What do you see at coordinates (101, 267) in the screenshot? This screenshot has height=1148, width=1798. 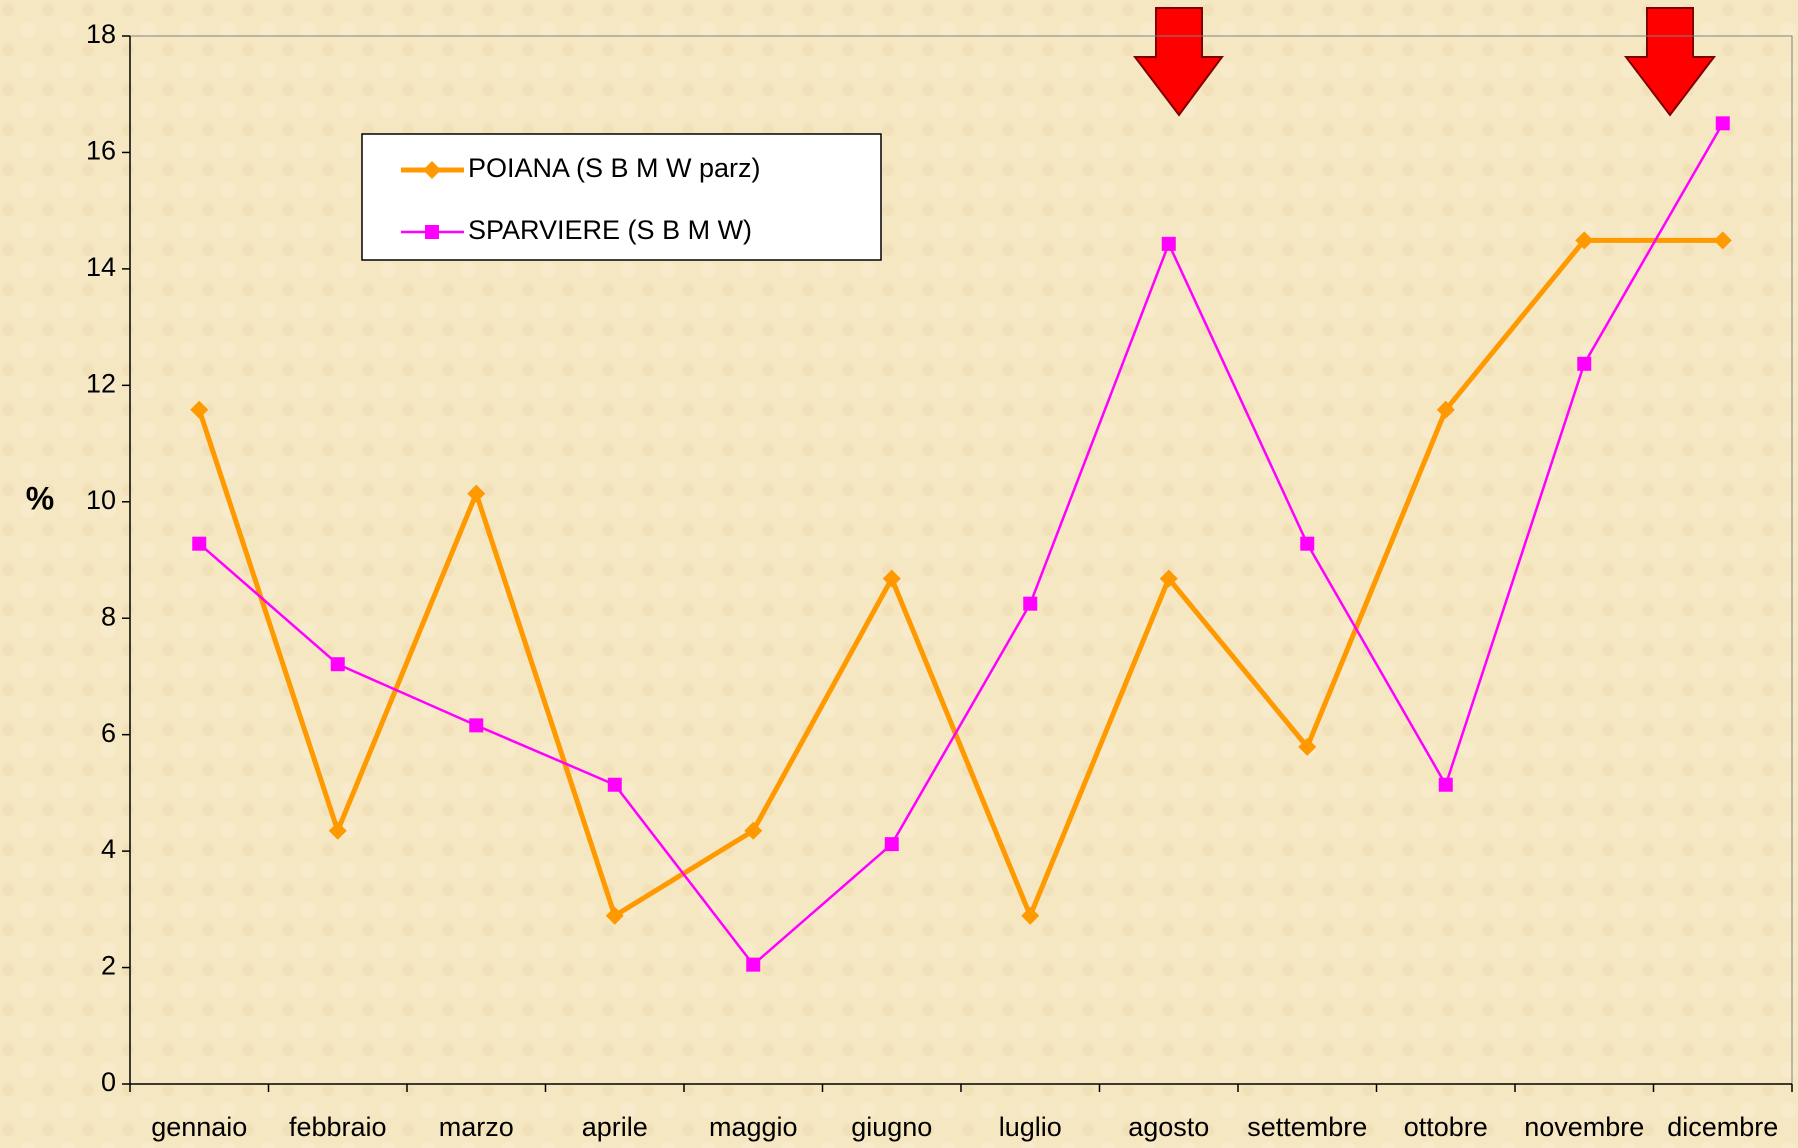 I see `y-tick-label: 14` at bounding box center [101, 267].